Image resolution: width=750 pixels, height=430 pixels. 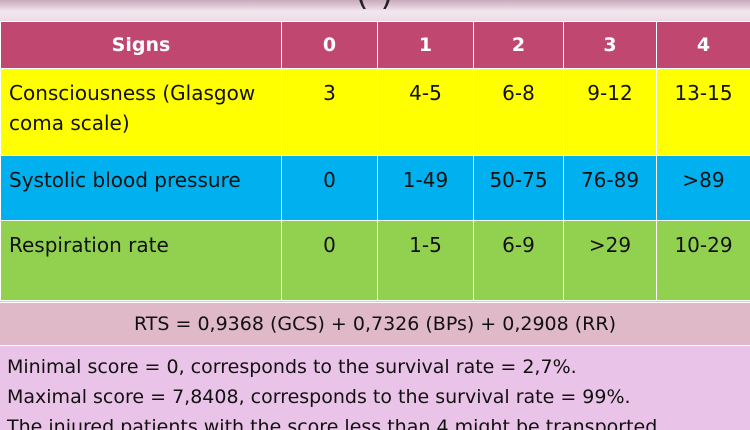 I want to click on sign-cell: Respiration rate, so click(x=141, y=260).